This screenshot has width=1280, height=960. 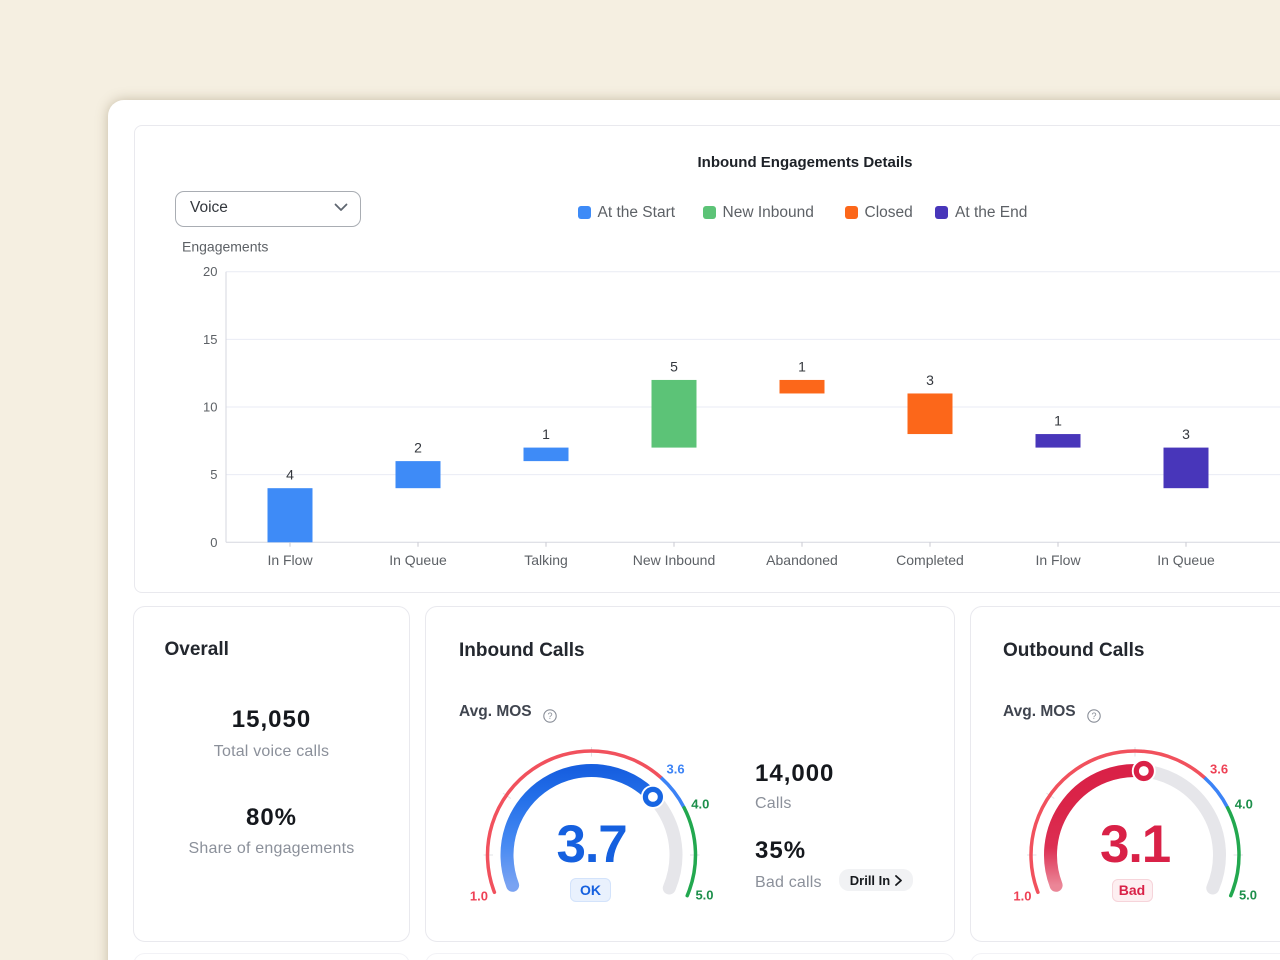 I want to click on svg-text: 10, so click(x=210, y=407).